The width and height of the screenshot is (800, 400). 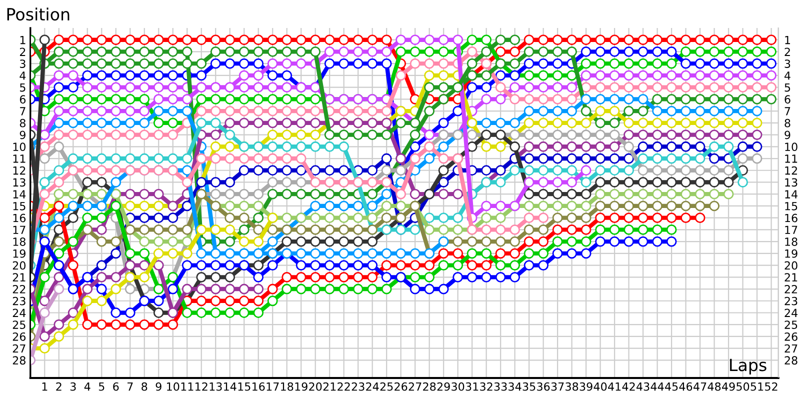 I want to click on x-tick-label: 31, so click(x=472, y=386).